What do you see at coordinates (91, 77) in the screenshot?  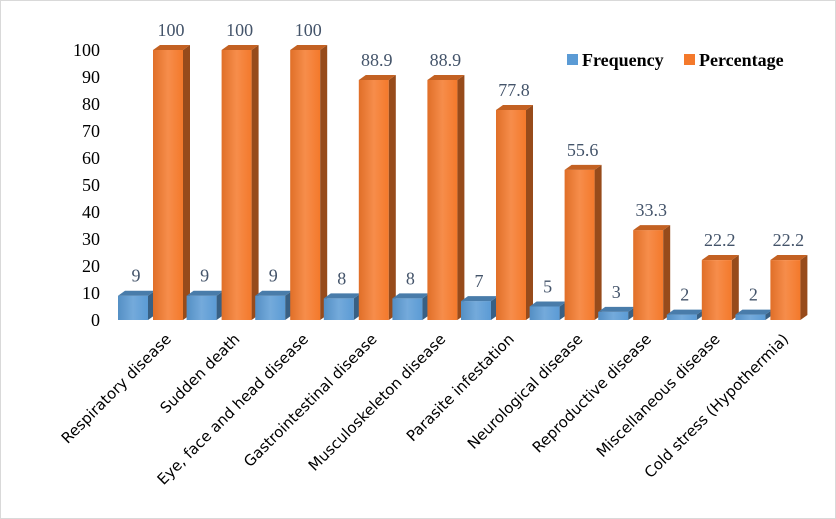 I see `y-tick-label: 90` at bounding box center [91, 77].